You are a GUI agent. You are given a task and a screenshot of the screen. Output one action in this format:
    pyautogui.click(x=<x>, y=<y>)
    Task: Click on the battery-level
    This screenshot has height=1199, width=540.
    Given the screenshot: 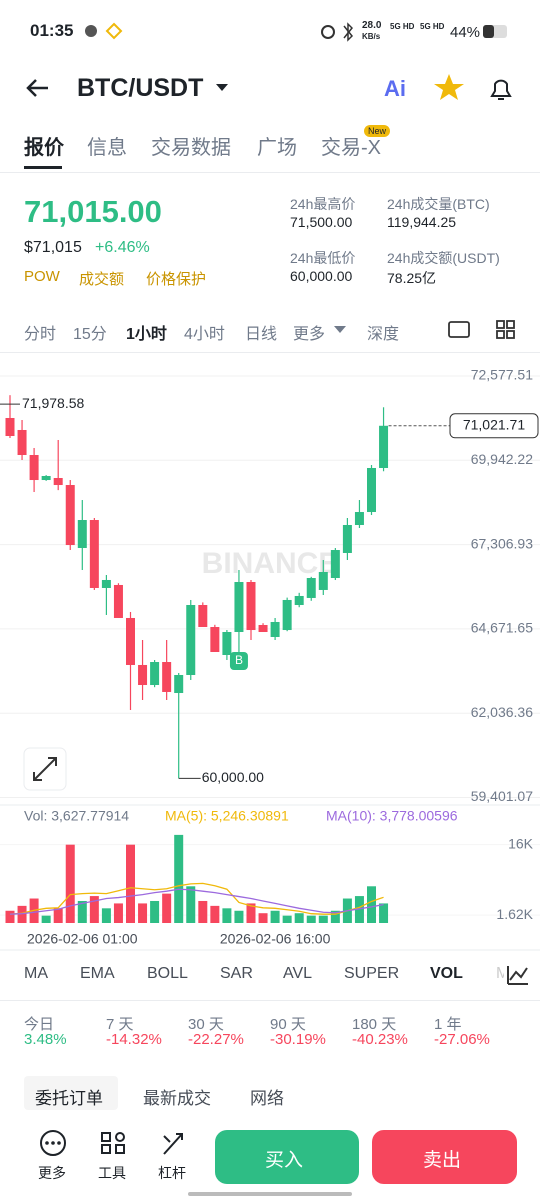 What is the action you would take?
    pyautogui.click(x=488, y=31)
    